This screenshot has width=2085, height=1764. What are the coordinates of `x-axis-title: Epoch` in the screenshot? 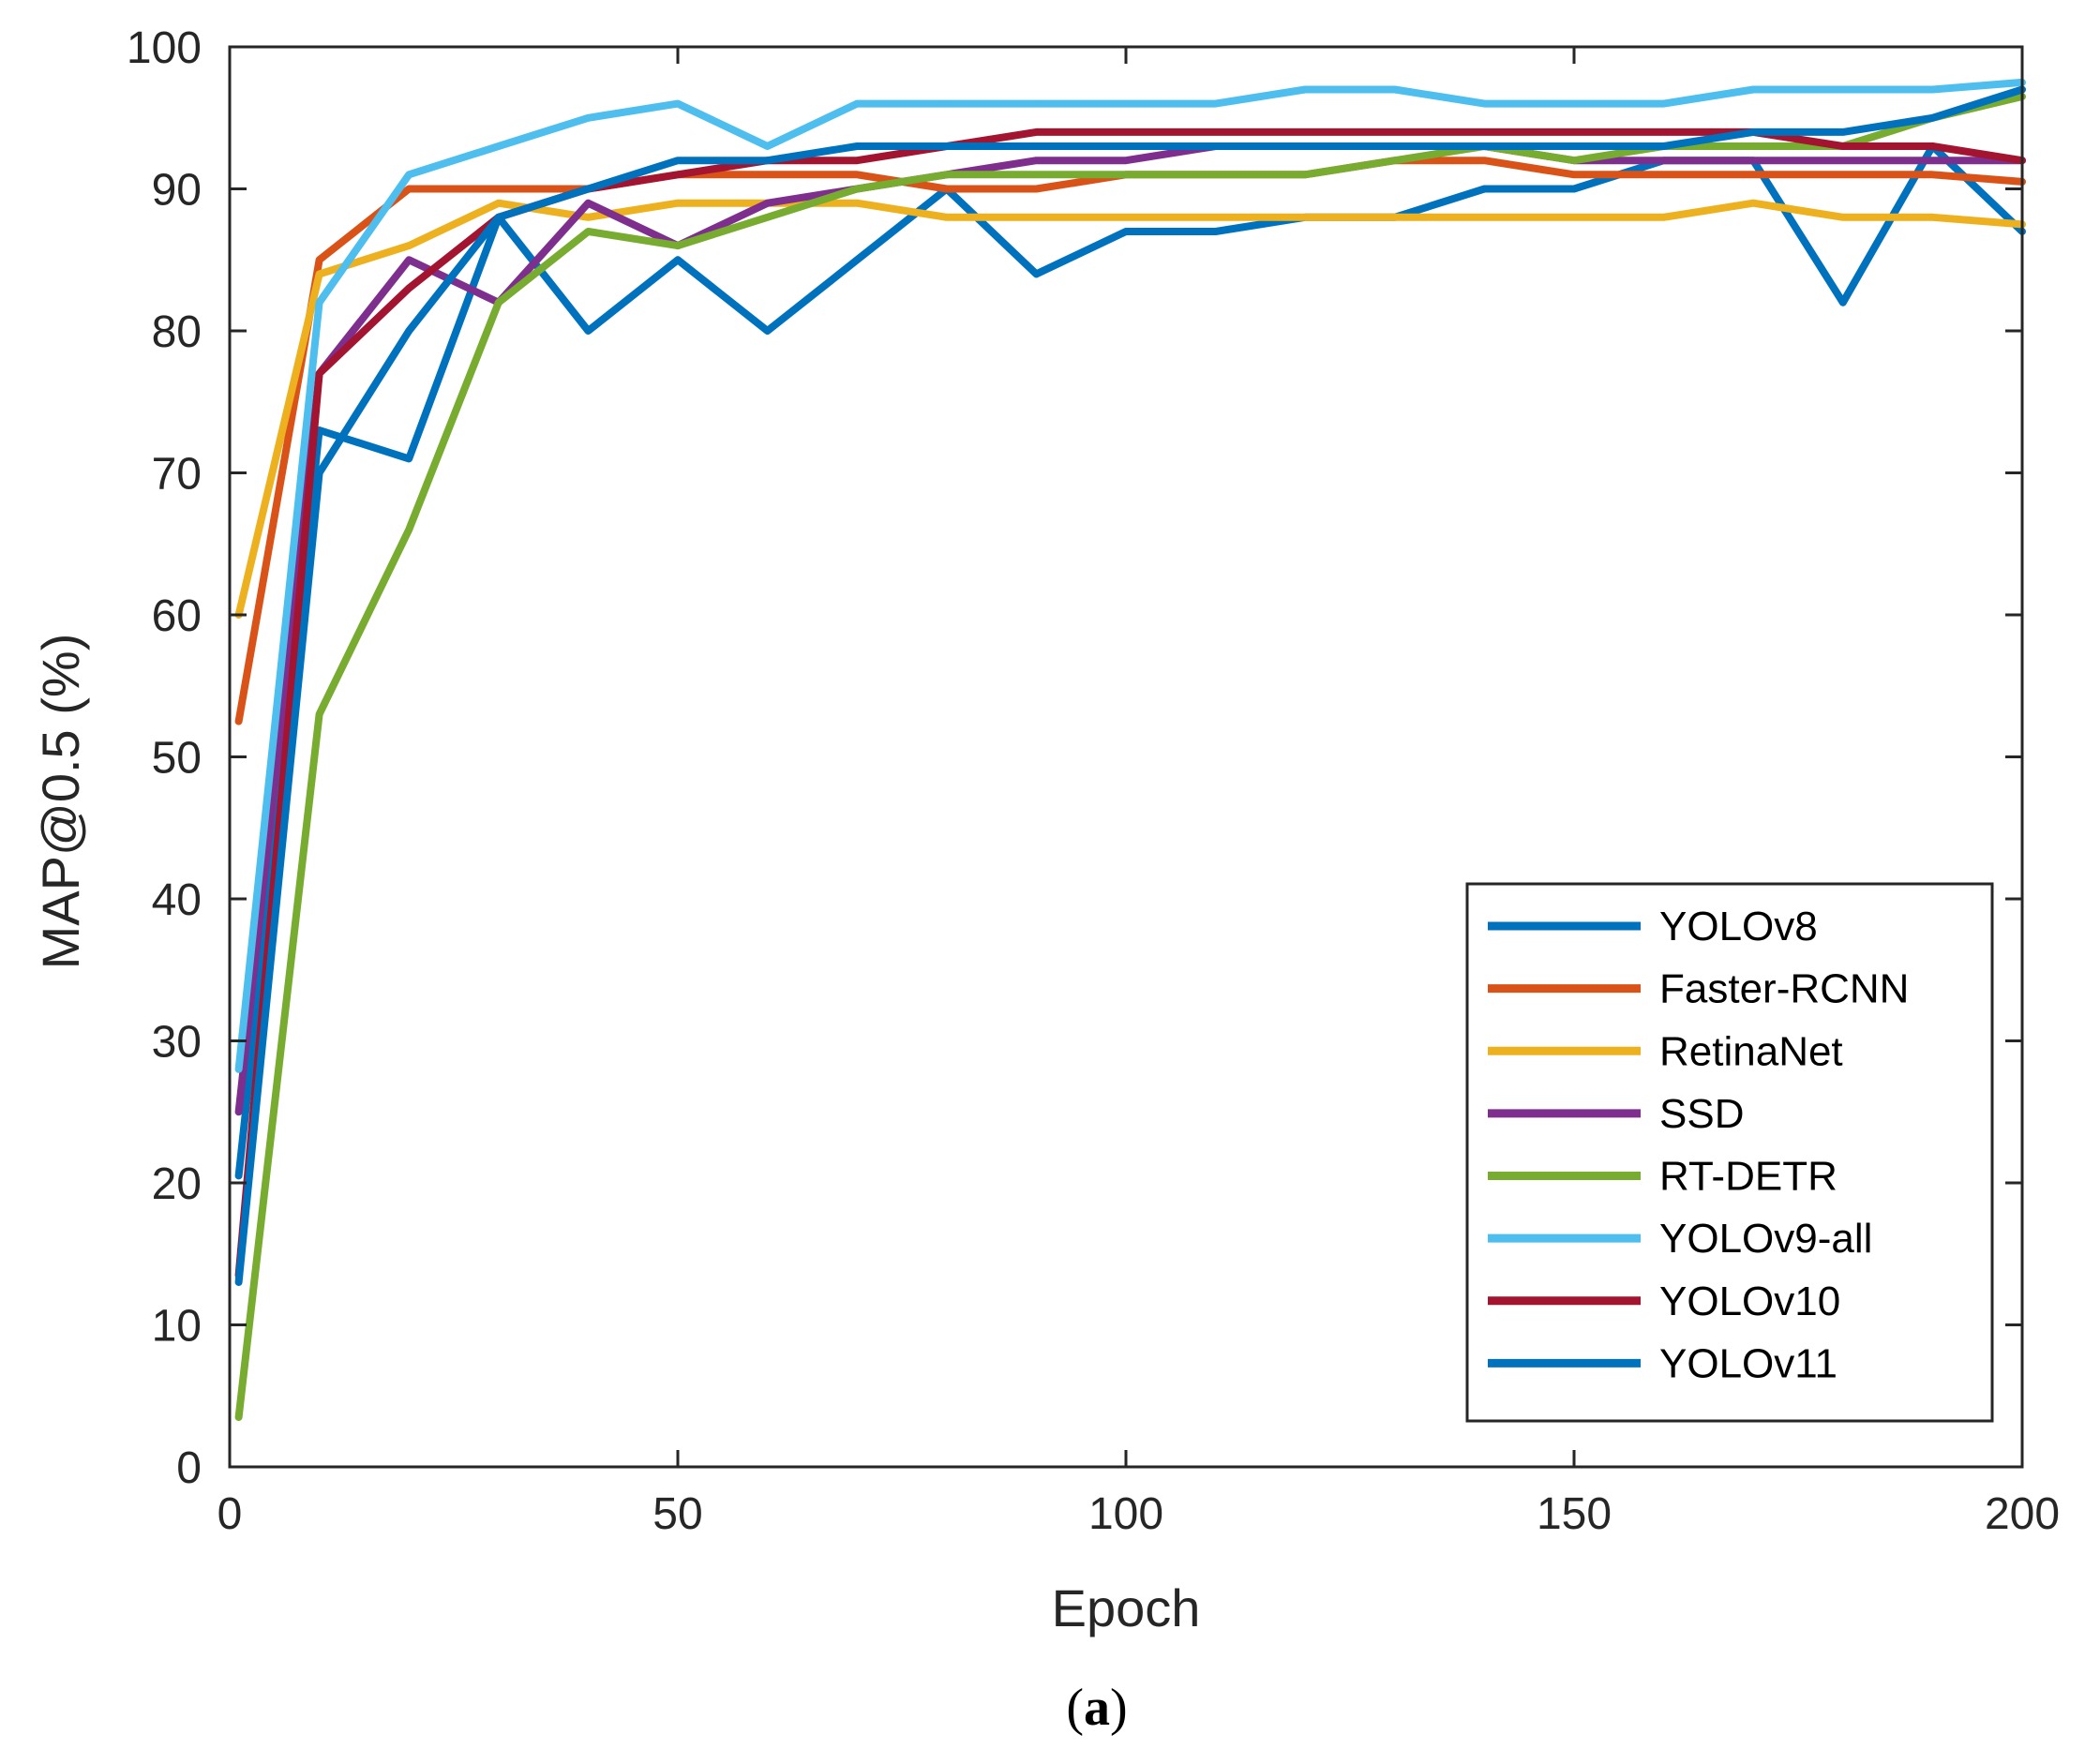 It's located at (1126, 1607).